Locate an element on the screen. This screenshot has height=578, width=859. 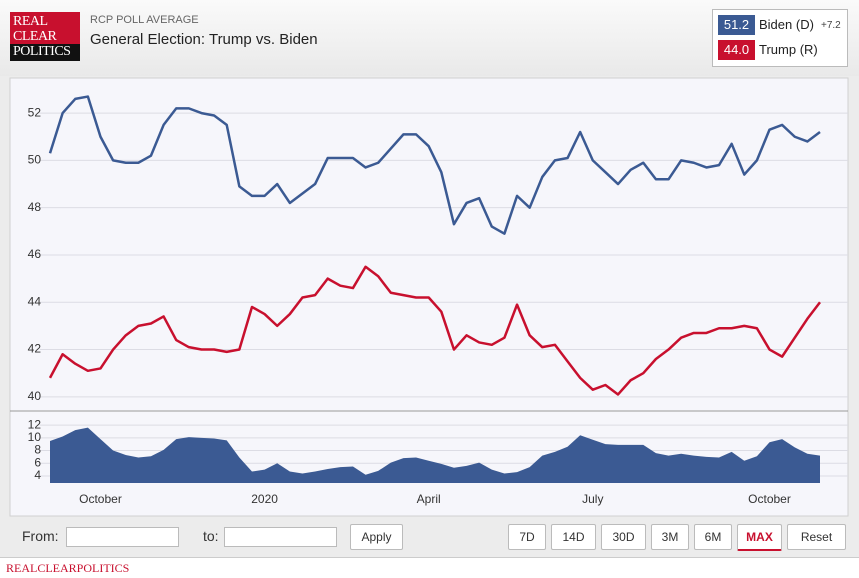
spread-area is located at coordinates (435, 455).